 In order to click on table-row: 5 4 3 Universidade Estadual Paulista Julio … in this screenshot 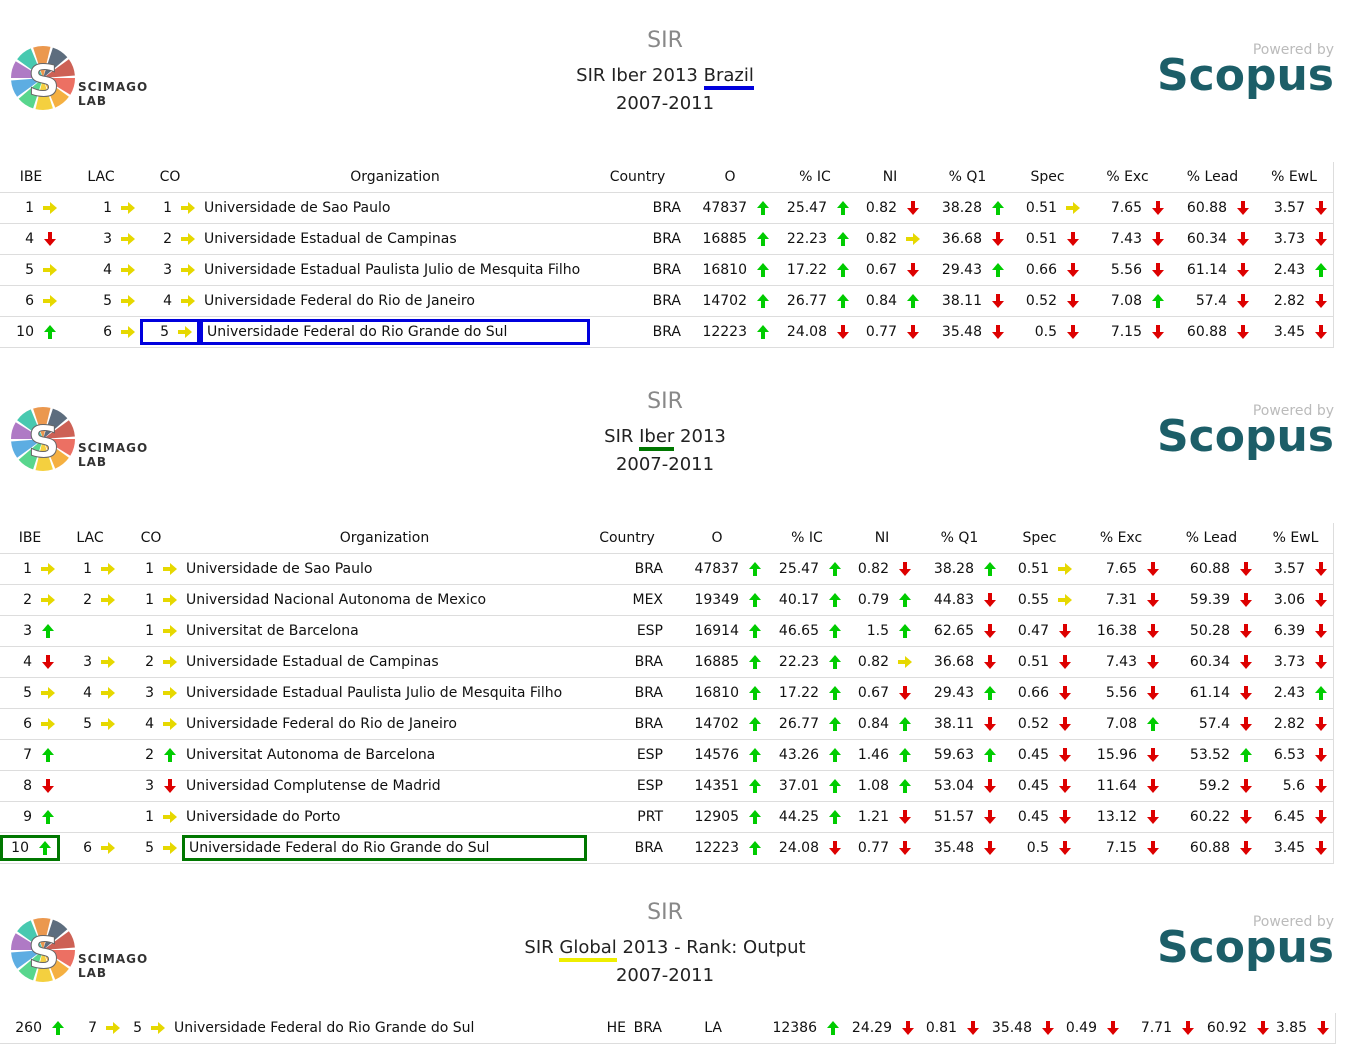, I will do `click(666, 270)`.